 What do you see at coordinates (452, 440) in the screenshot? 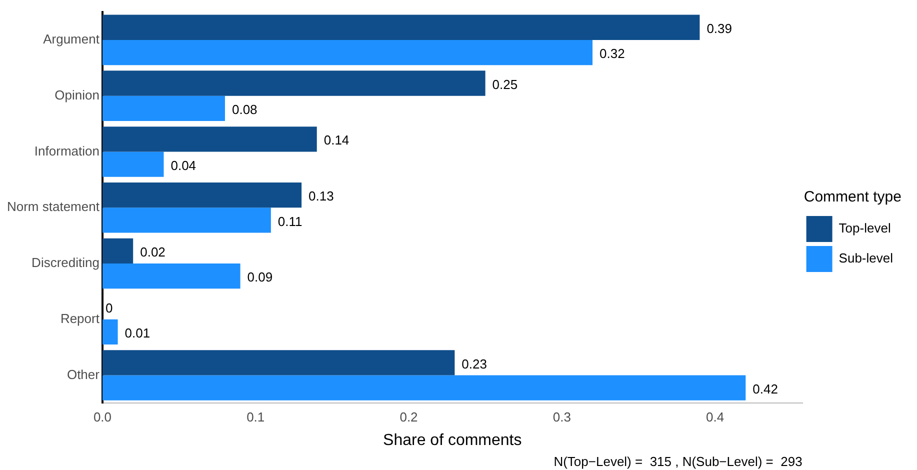
I see `x-axis-title: Share of comments` at bounding box center [452, 440].